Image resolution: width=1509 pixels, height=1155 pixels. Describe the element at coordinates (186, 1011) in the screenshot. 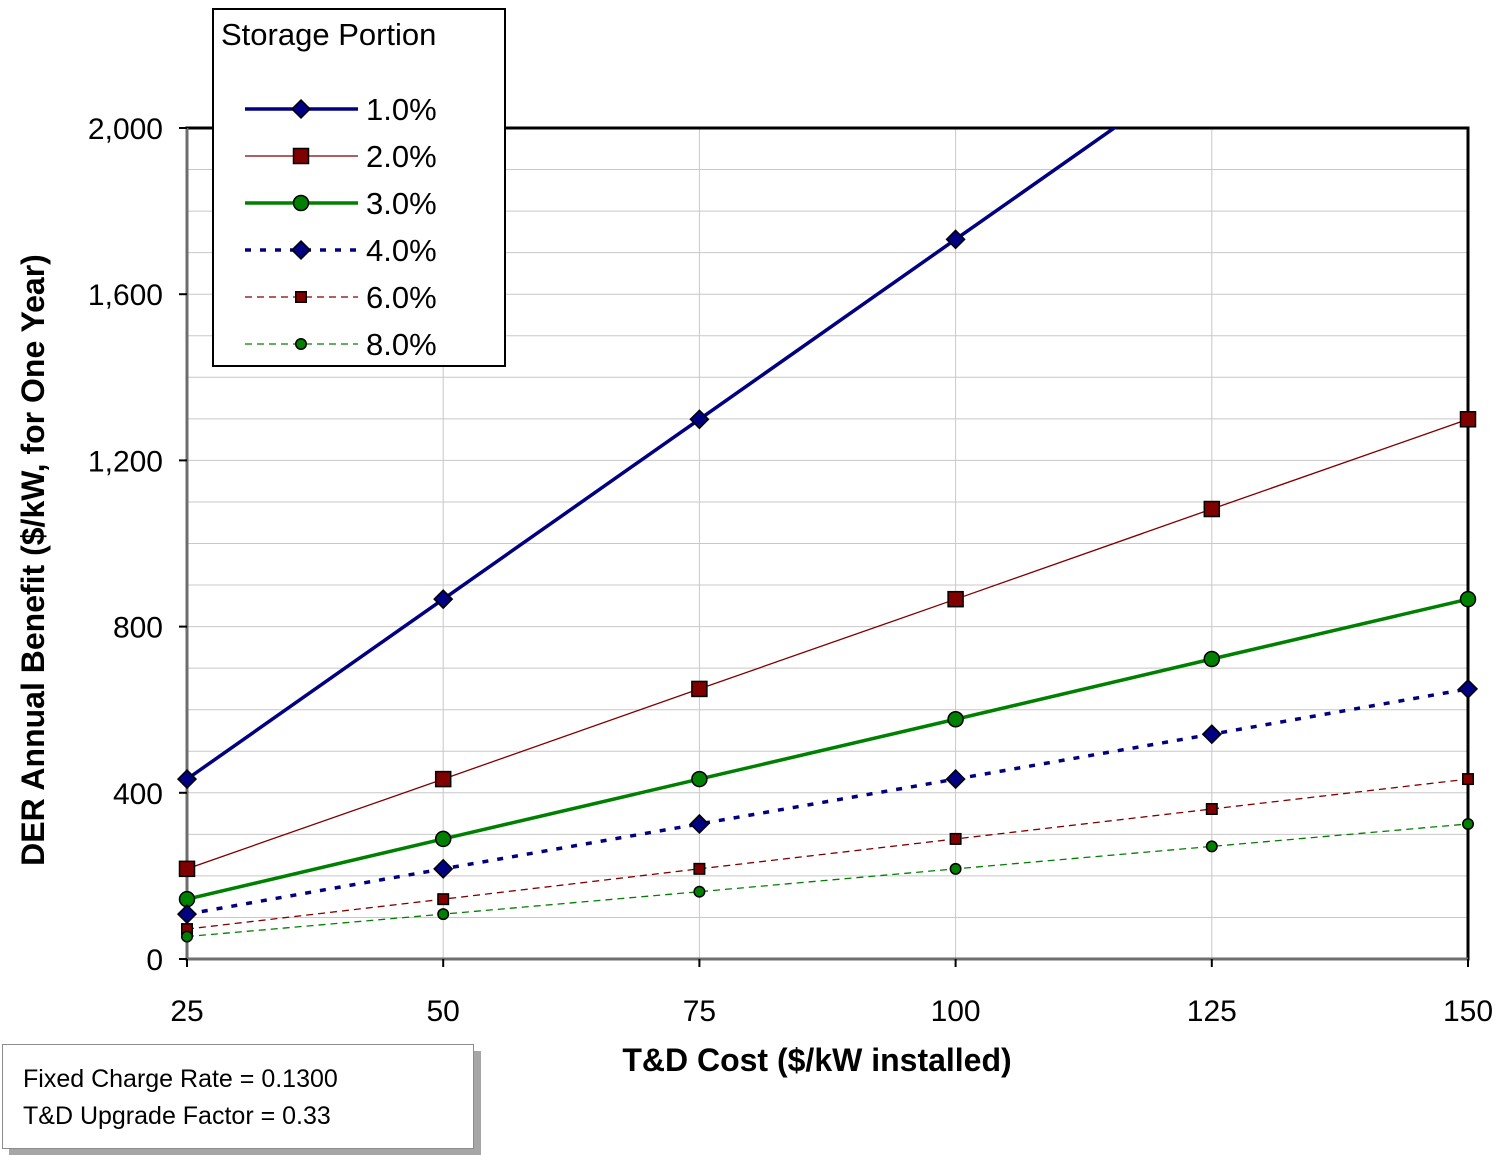

I see `x-tick-label: 25` at that location.